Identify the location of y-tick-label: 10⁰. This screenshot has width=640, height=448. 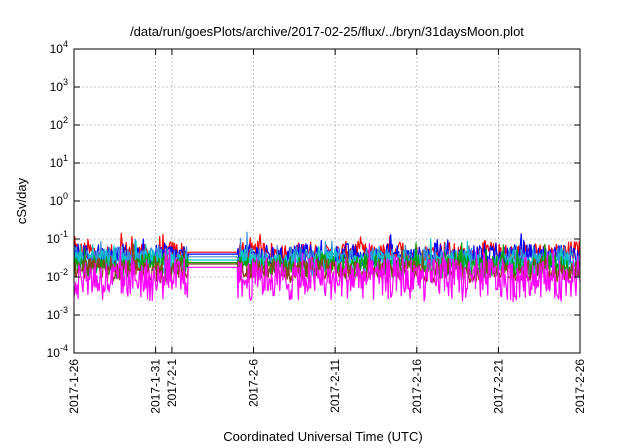
(59, 199).